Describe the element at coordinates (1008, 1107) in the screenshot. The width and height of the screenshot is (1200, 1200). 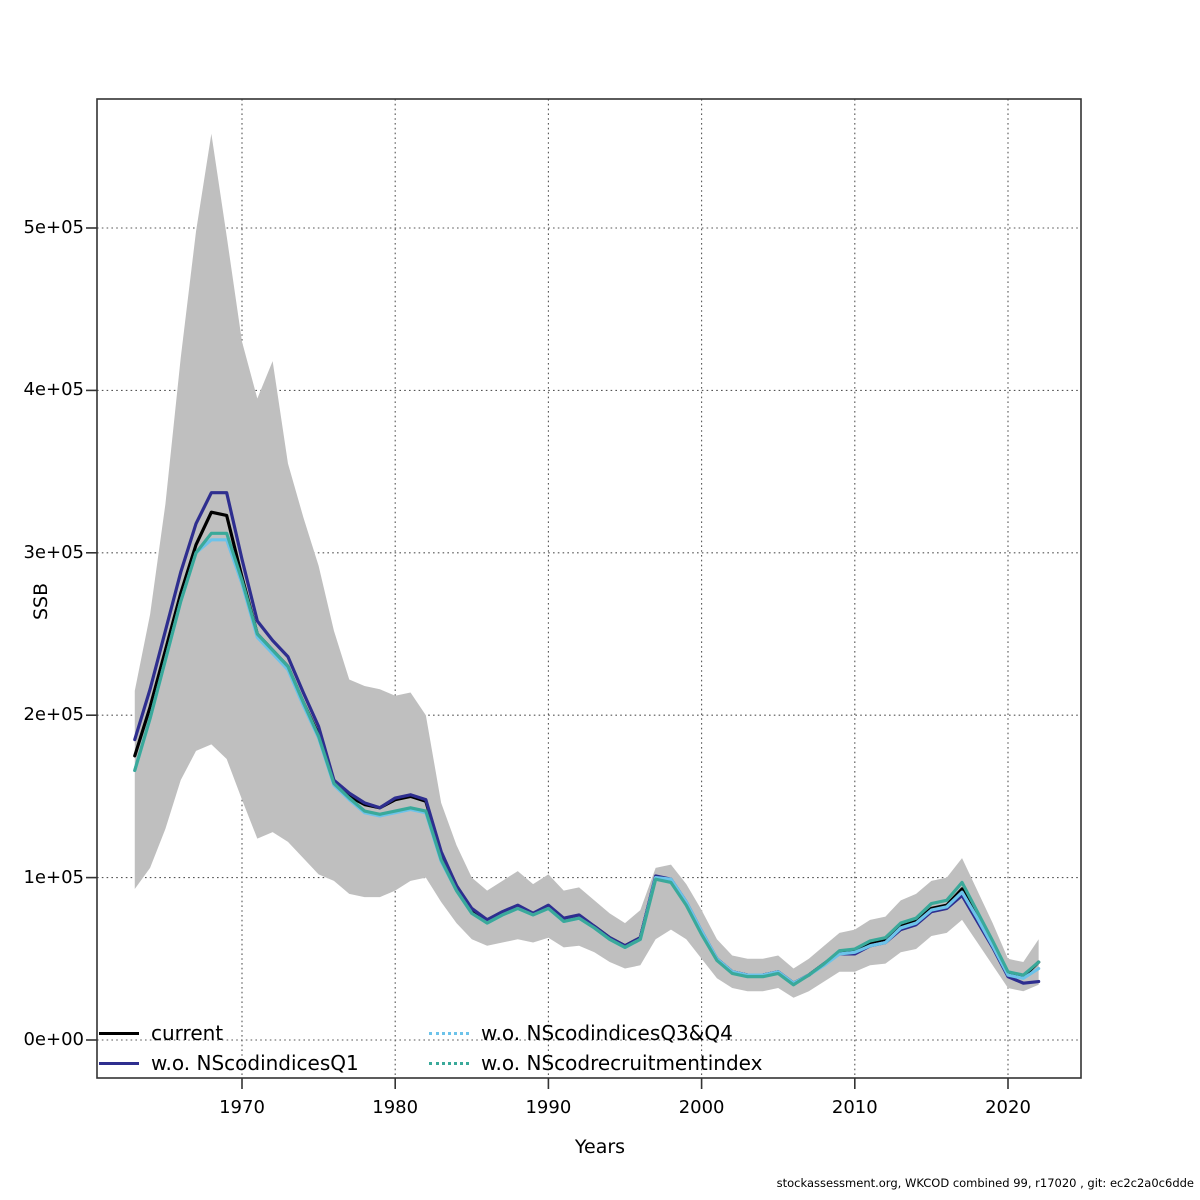
I see `x-tick-label: 2020` at that location.